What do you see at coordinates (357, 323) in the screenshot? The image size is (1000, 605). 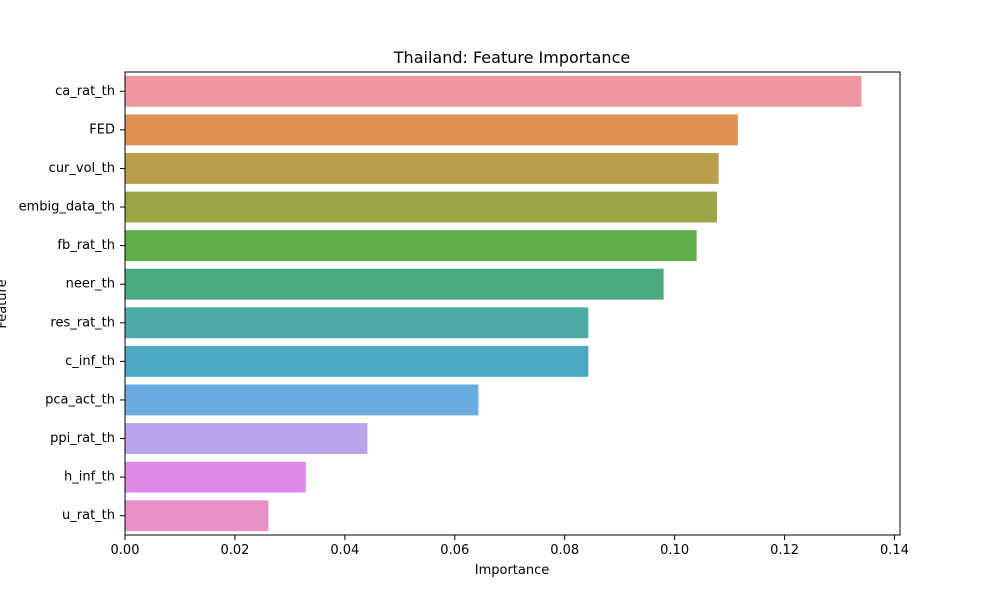 I see `bar-res_rat_th` at bounding box center [357, 323].